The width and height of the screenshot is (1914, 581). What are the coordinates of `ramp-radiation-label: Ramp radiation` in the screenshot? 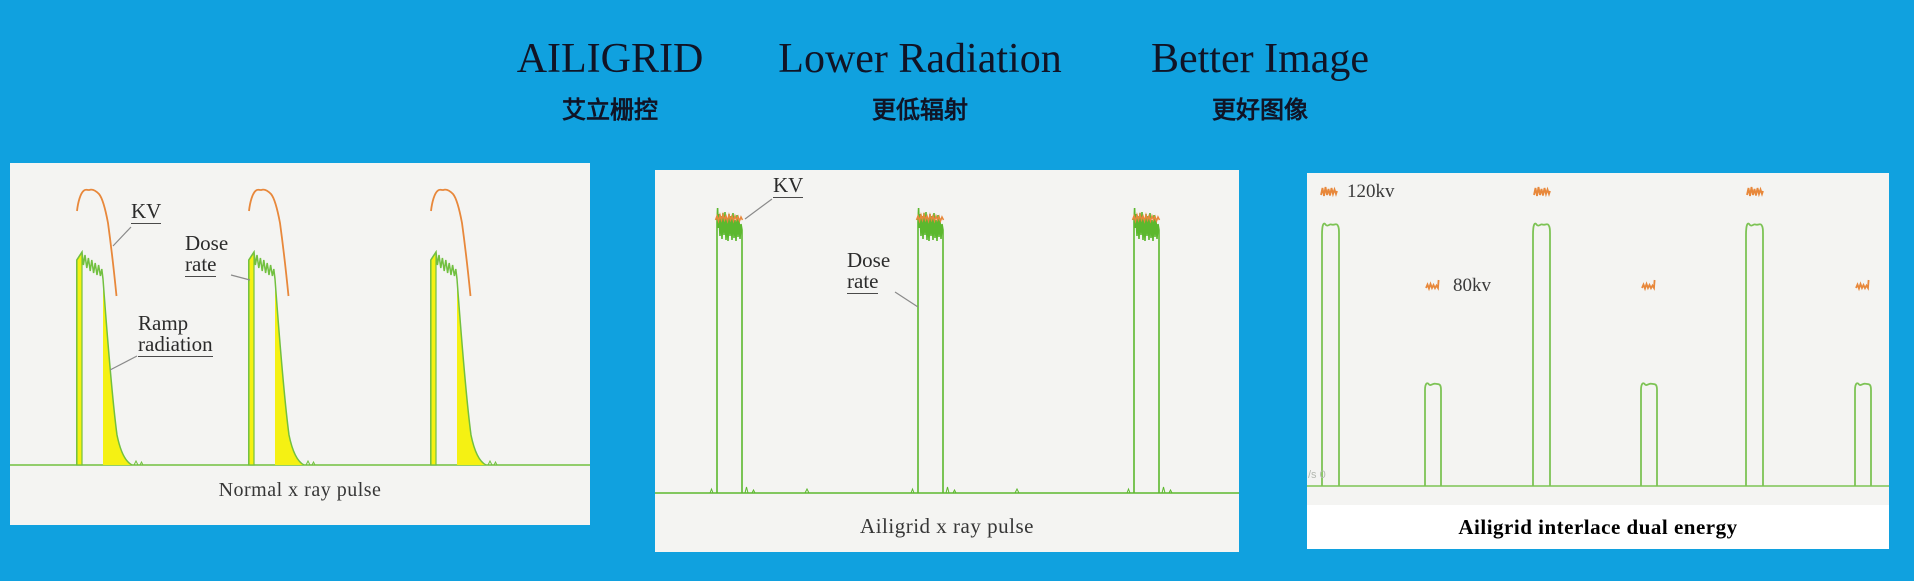 It's located at (175, 334).